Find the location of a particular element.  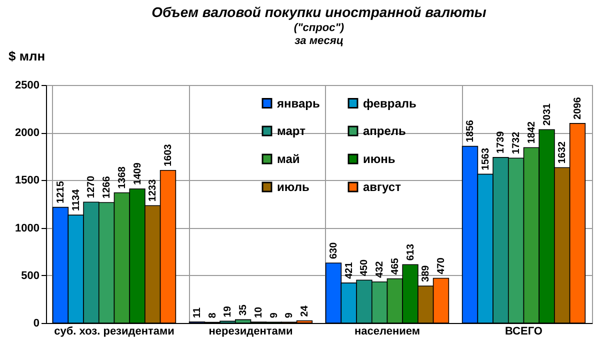

data-label: 1134 is located at coordinates (76, 200).